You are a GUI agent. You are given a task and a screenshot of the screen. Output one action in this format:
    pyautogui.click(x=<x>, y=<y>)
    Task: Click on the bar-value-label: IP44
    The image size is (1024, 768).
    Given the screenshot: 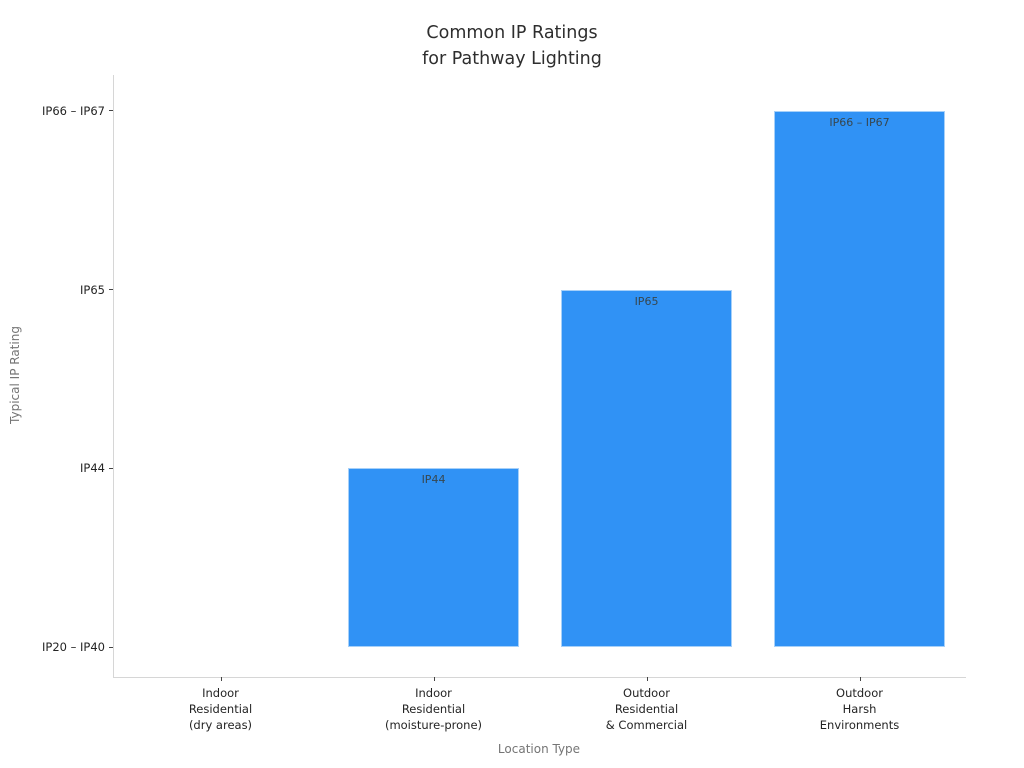 What is the action you would take?
    pyautogui.click(x=433, y=480)
    